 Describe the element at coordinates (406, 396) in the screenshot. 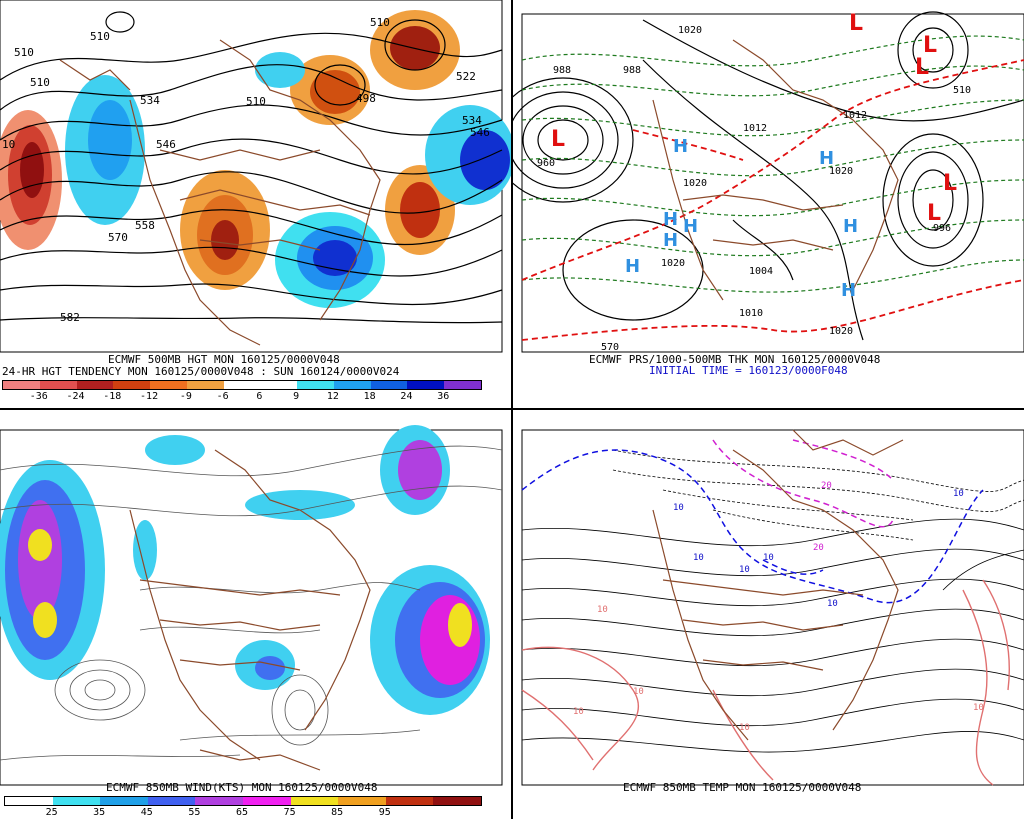

I see `colorbar-tick-label: 24` at that location.